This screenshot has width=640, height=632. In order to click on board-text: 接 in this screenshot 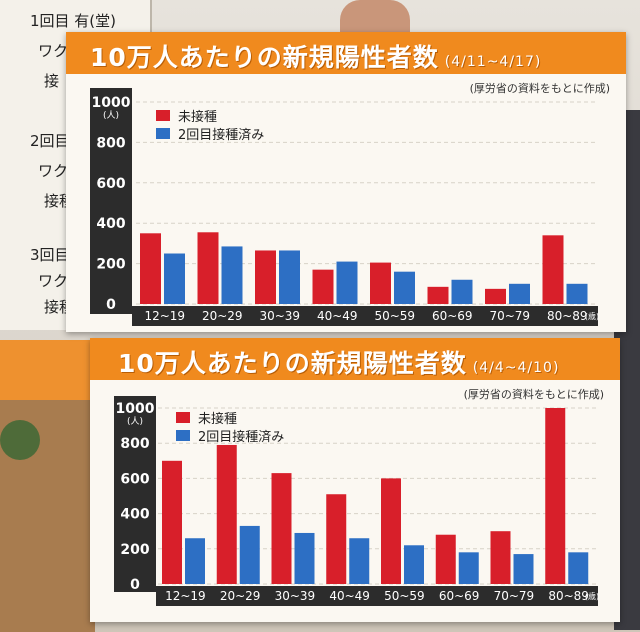, I will do `click(52, 81)`.